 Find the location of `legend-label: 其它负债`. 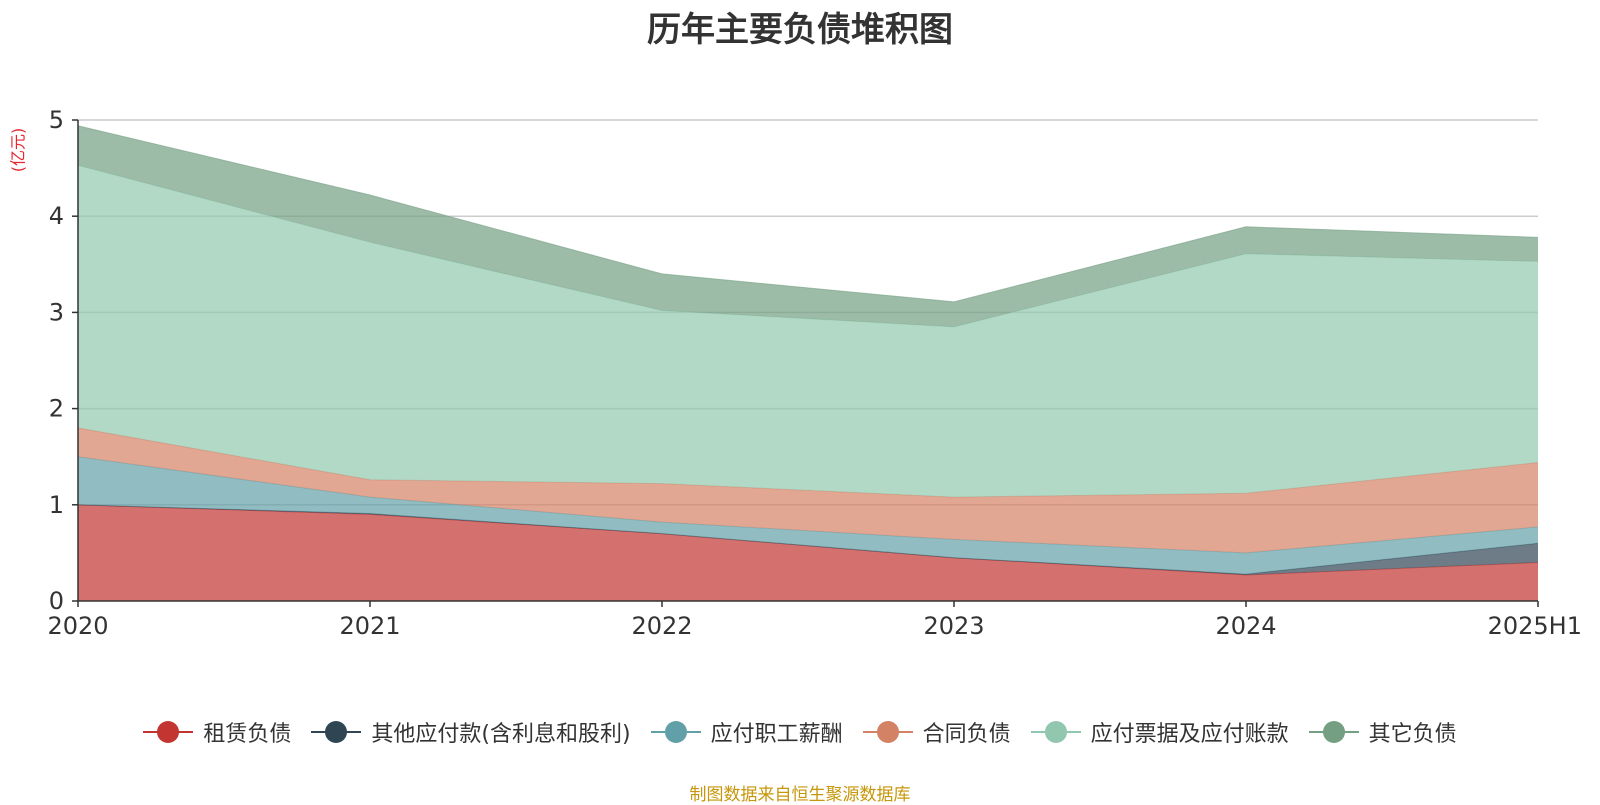

legend-label: 其它负债 is located at coordinates (1413, 732).